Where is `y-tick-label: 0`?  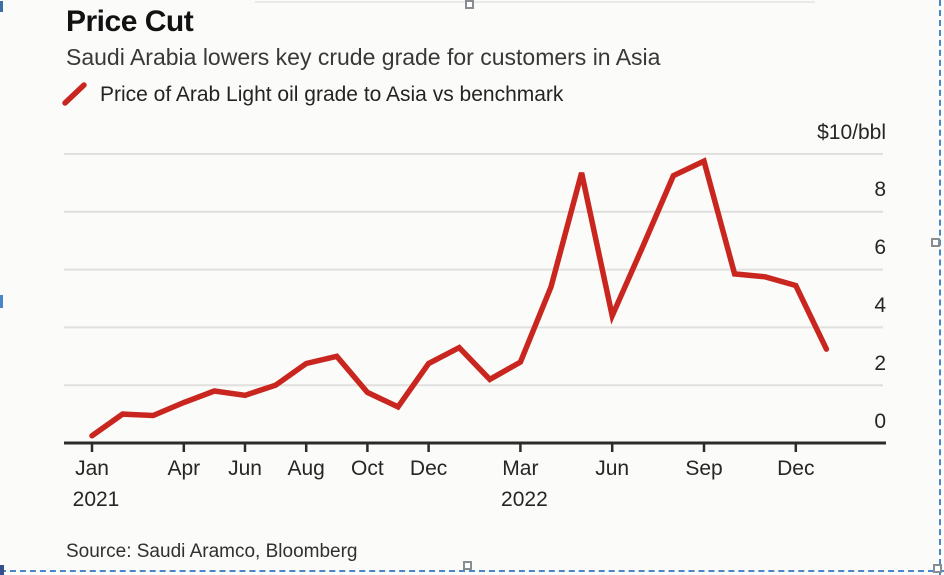 y-tick-label: 0 is located at coordinates (880, 421).